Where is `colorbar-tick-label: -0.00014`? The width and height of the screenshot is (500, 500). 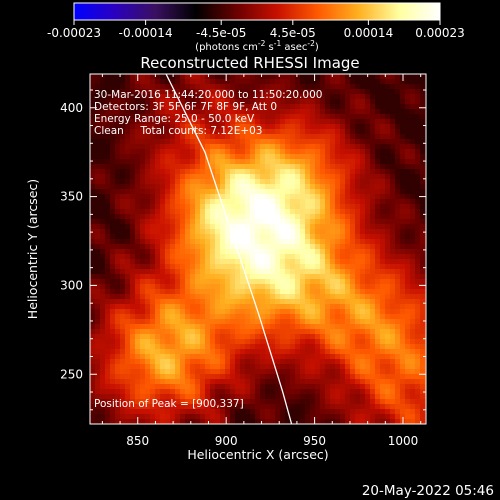 colorbar-tick-label: -0.00014 is located at coordinates (146, 33).